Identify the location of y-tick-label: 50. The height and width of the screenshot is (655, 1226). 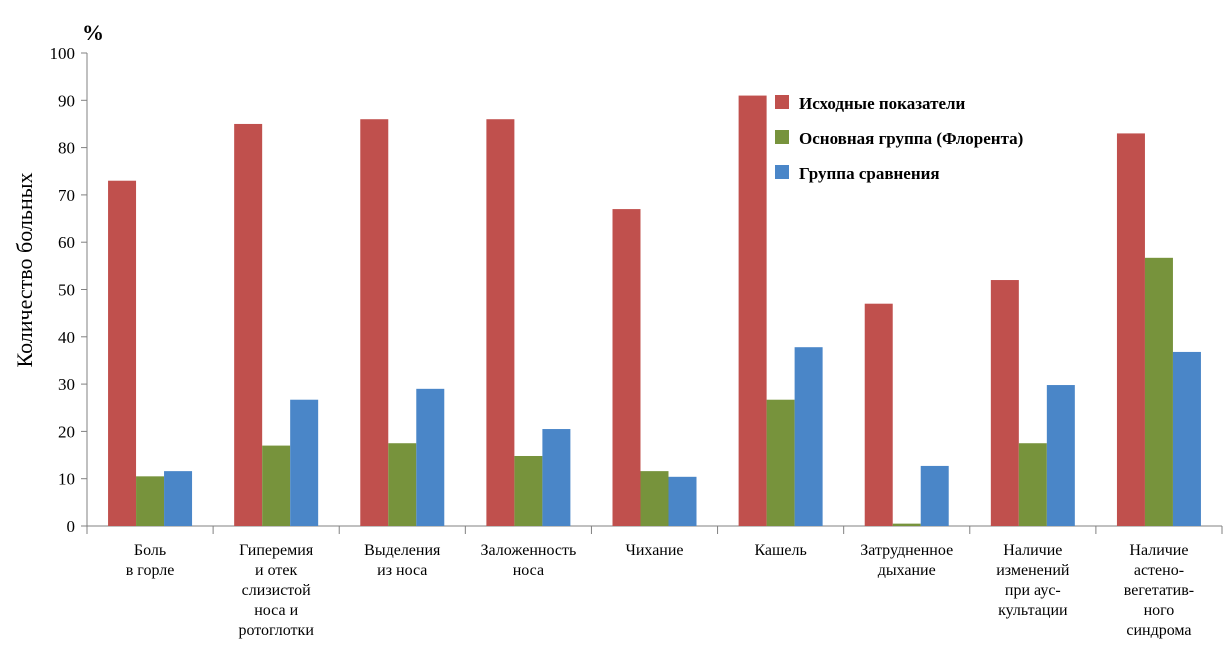
(66, 290).